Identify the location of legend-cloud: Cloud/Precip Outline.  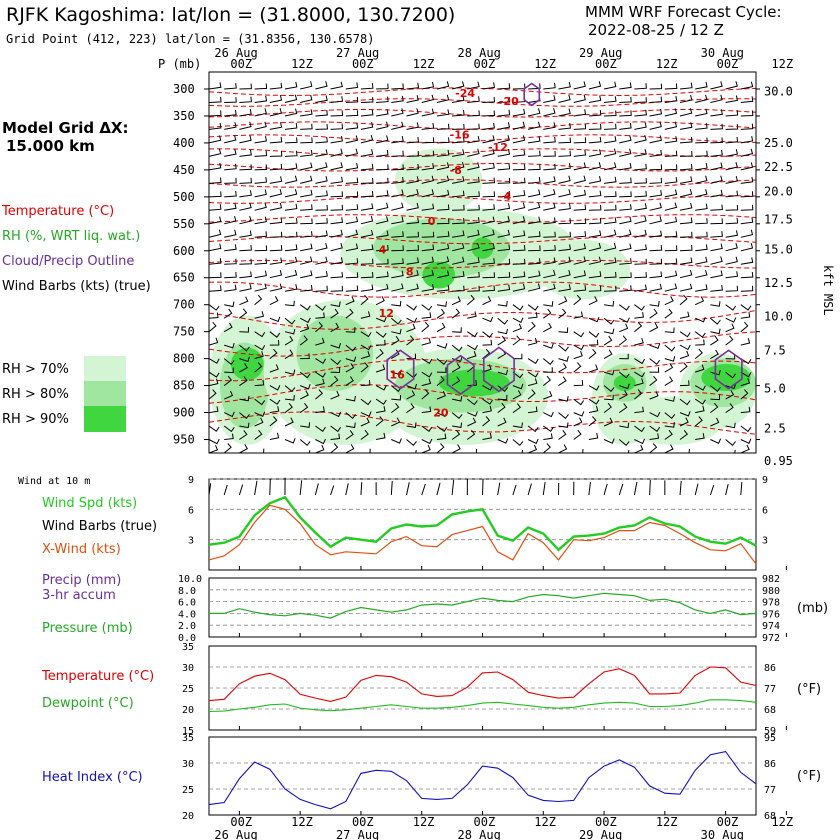
(68, 261).